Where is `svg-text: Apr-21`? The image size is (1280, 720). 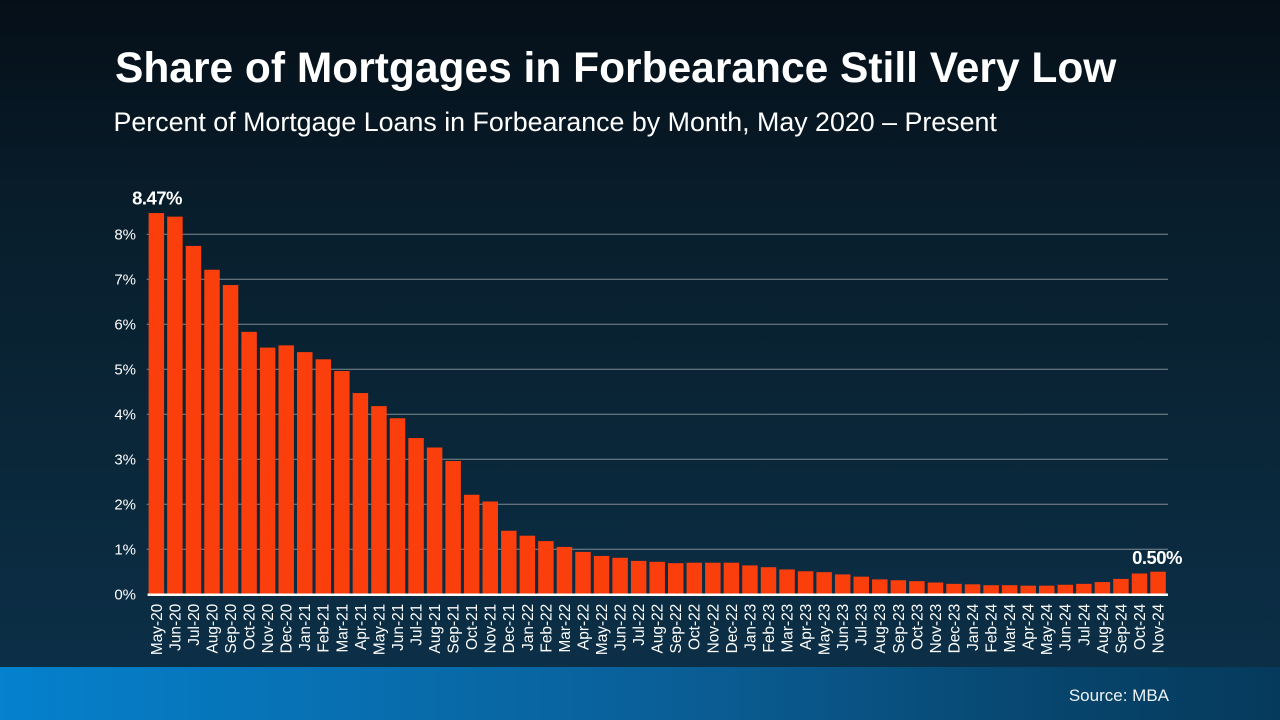 svg-text: Apr-21 is located at coordinates (361, 627).